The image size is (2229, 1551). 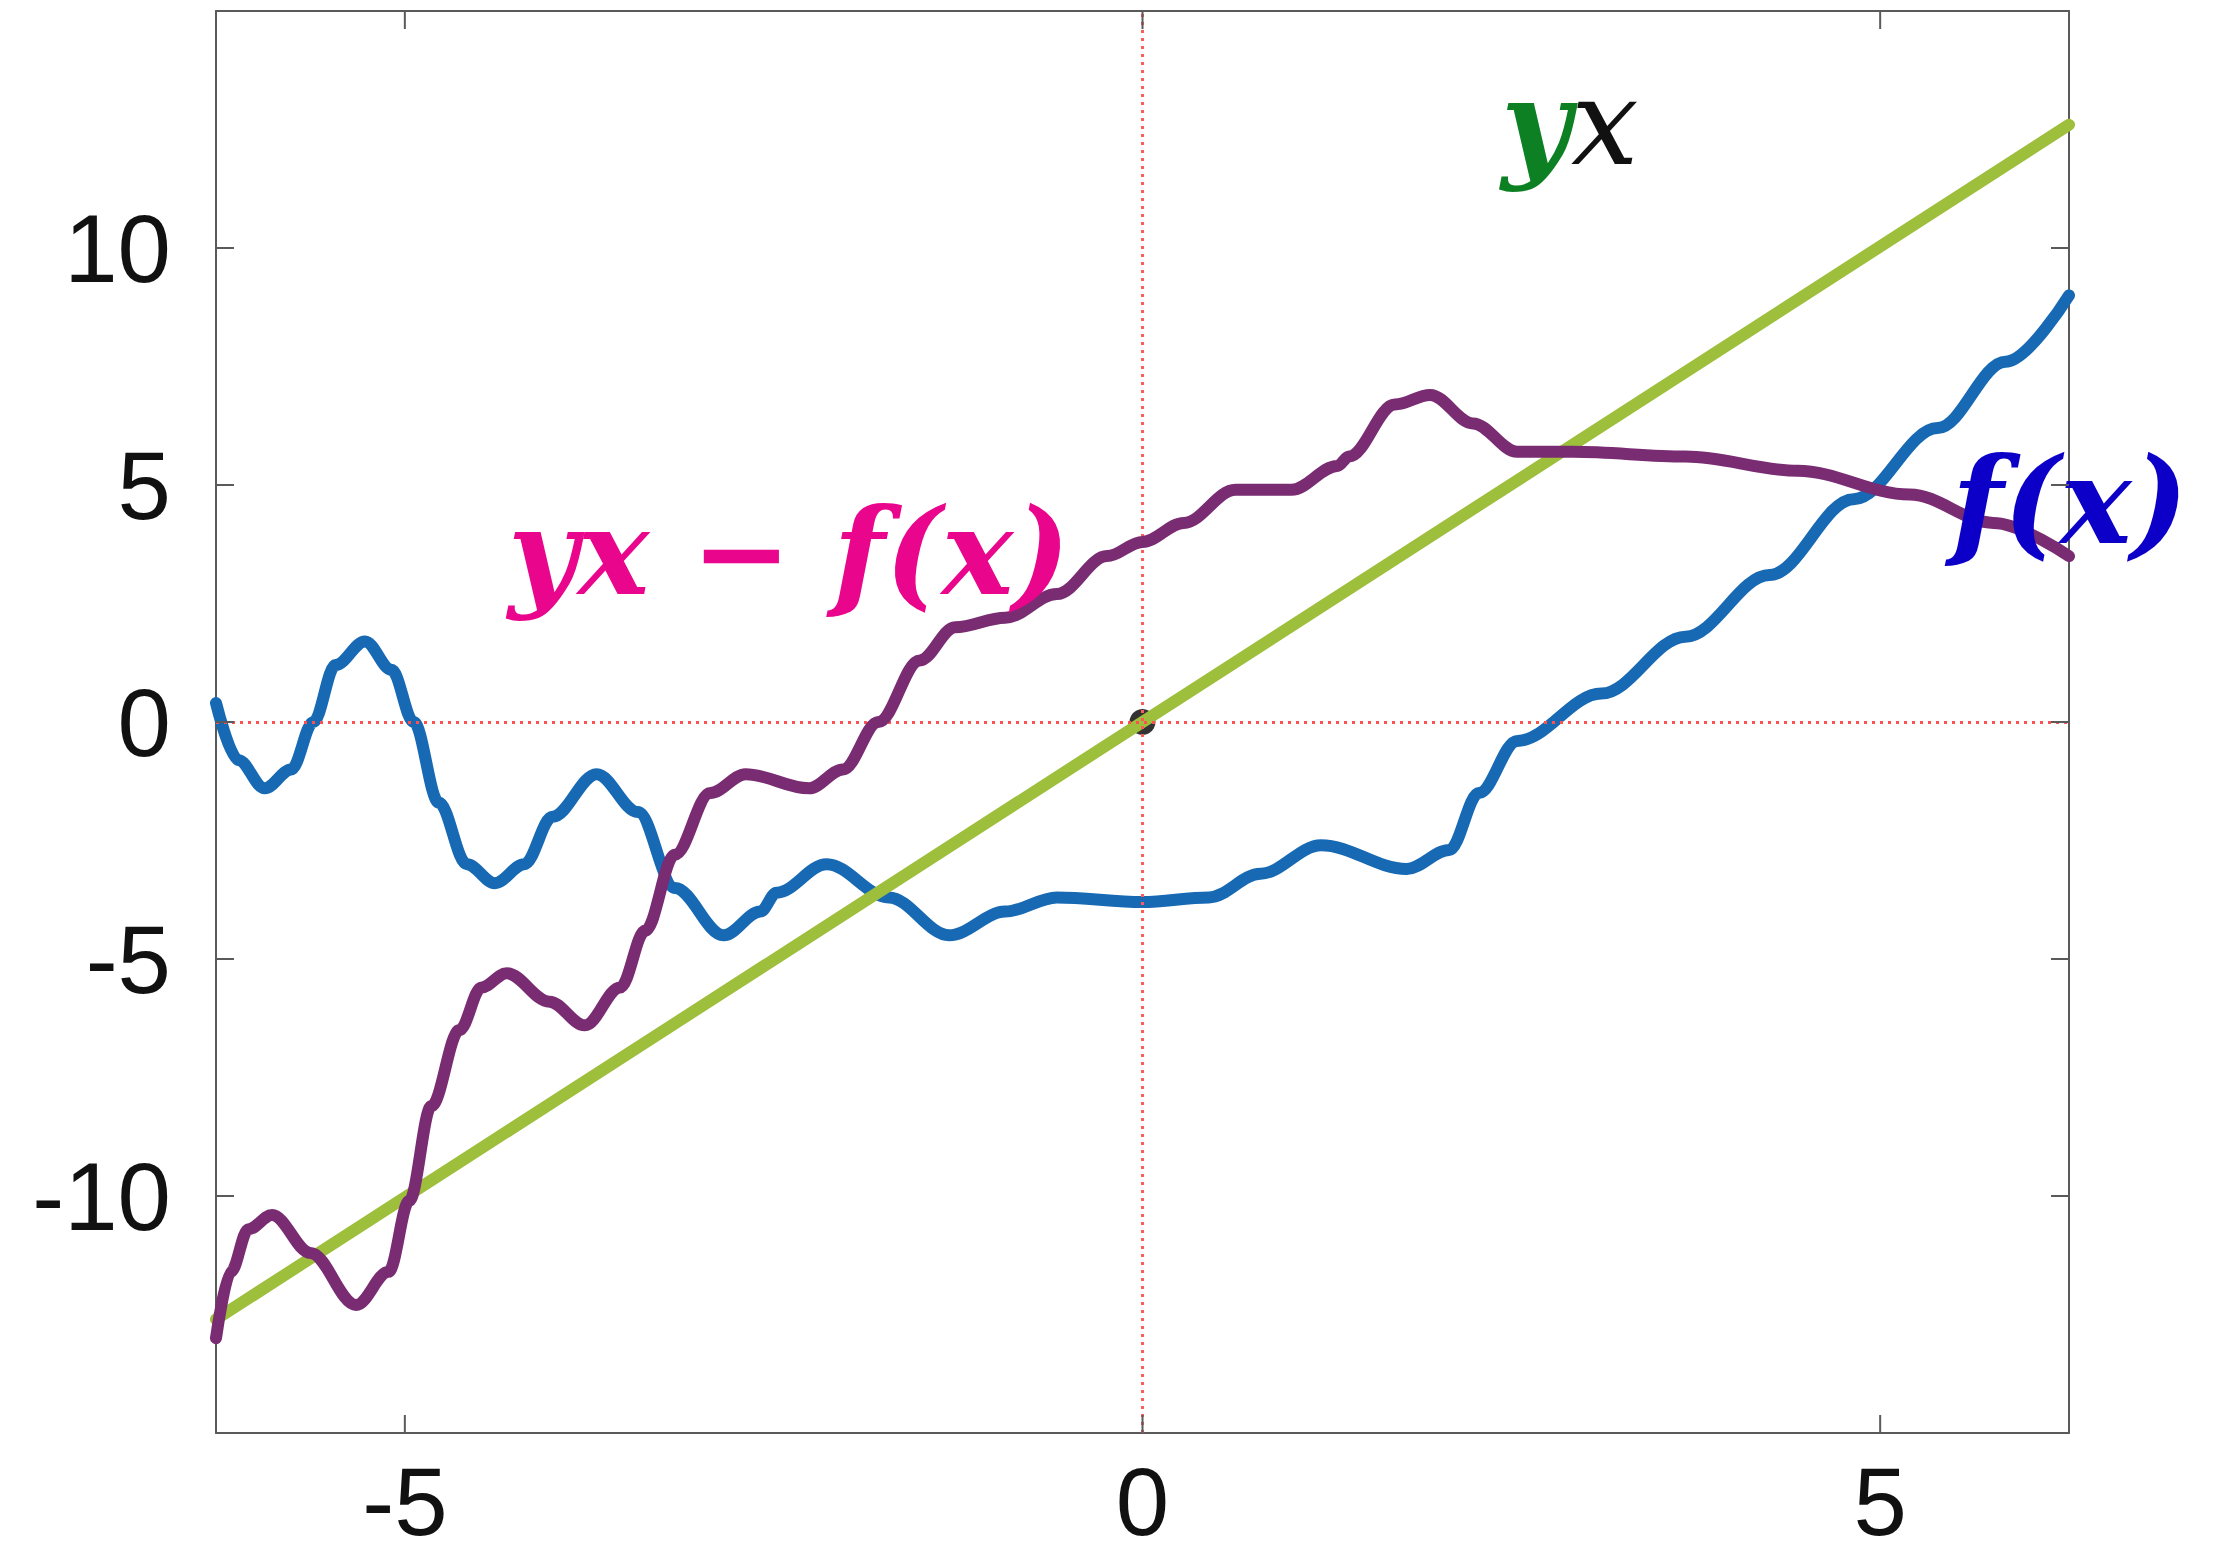 I want to click on x-tick-label: 0, so click(x=1142, y=1499).